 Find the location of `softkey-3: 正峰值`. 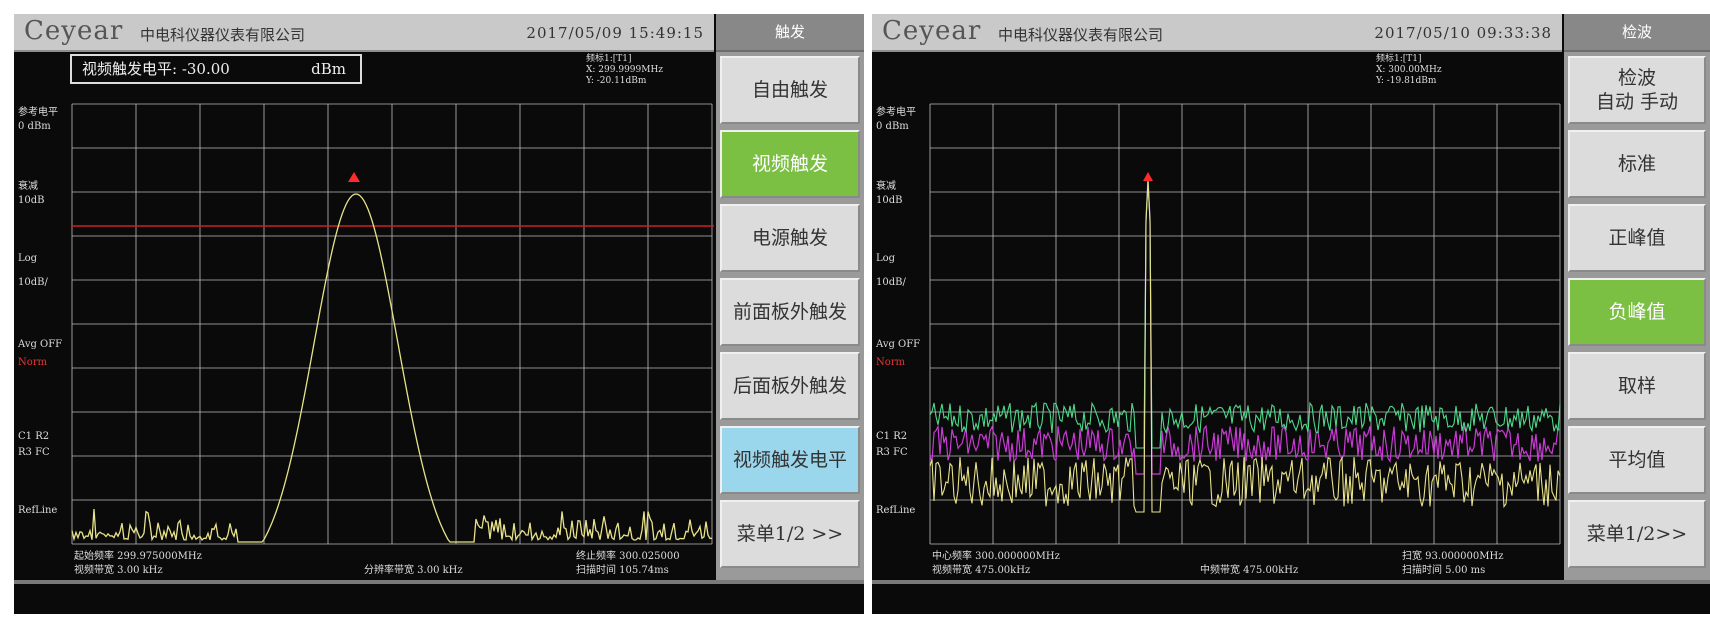

softkey-3: 正峰值 is located at coordinates (1637, 238).